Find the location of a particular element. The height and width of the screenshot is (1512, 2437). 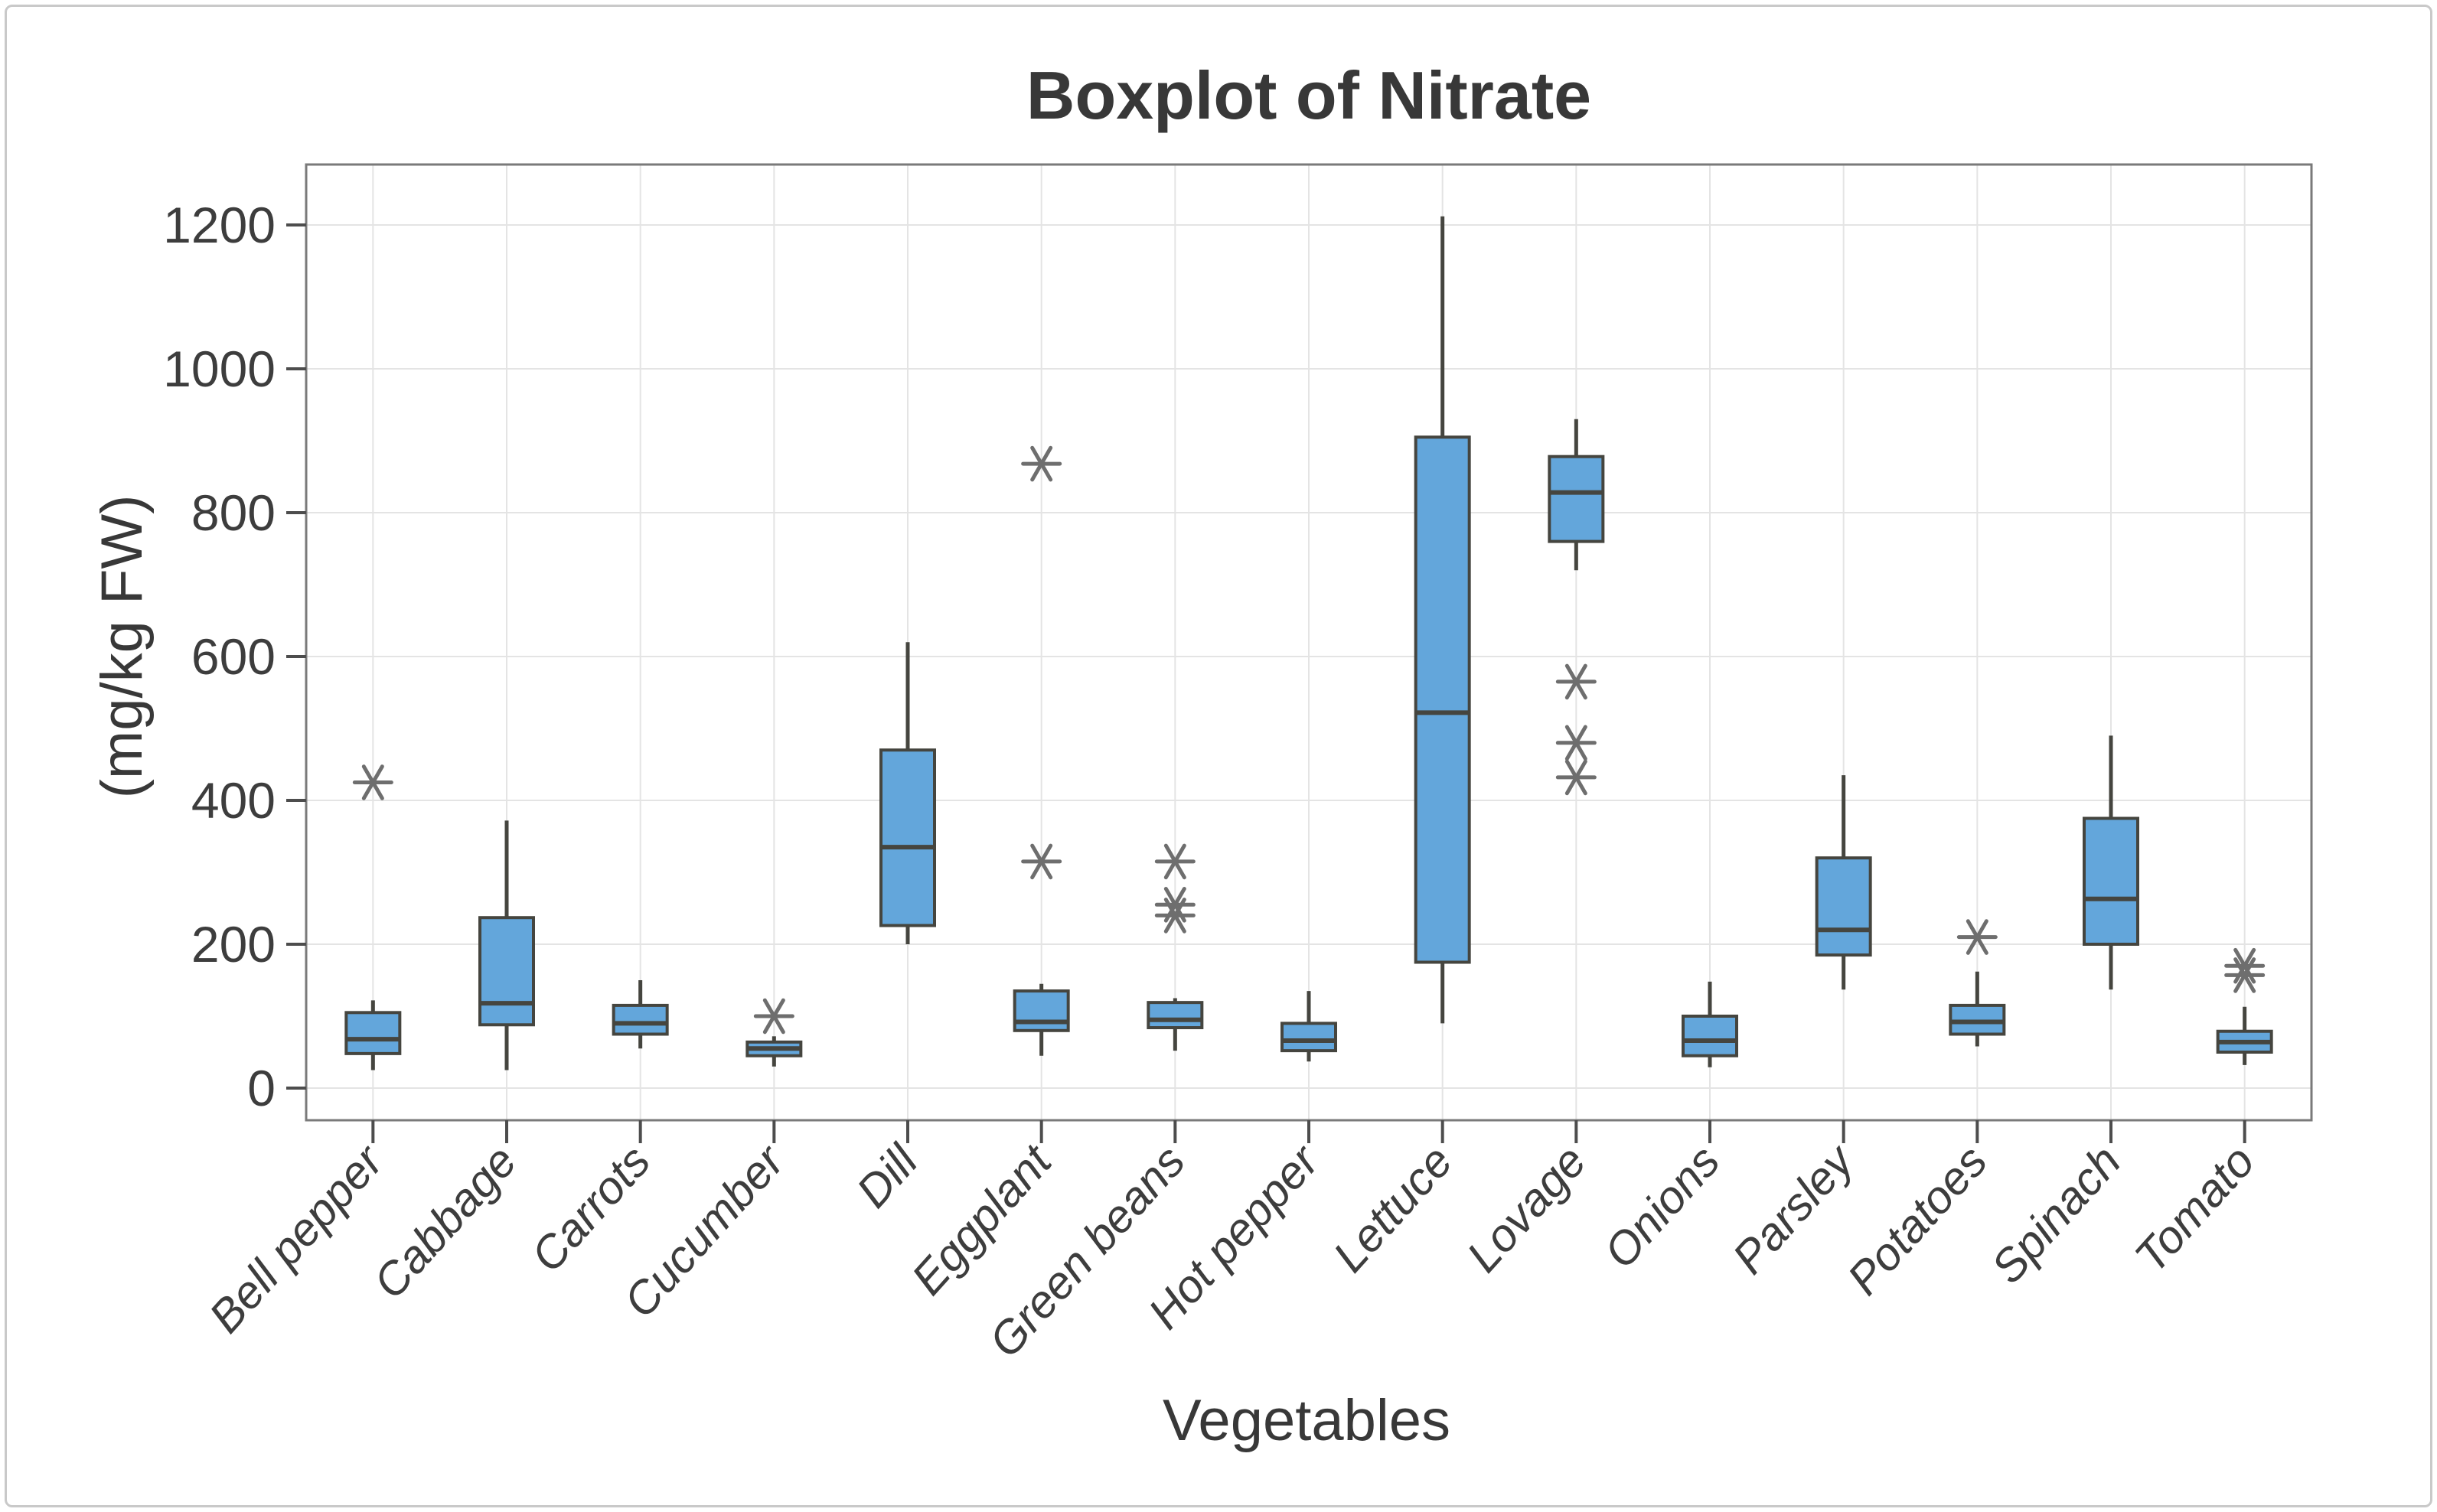

y-tick-label-200: 200 is located at coordinates (233, 945).